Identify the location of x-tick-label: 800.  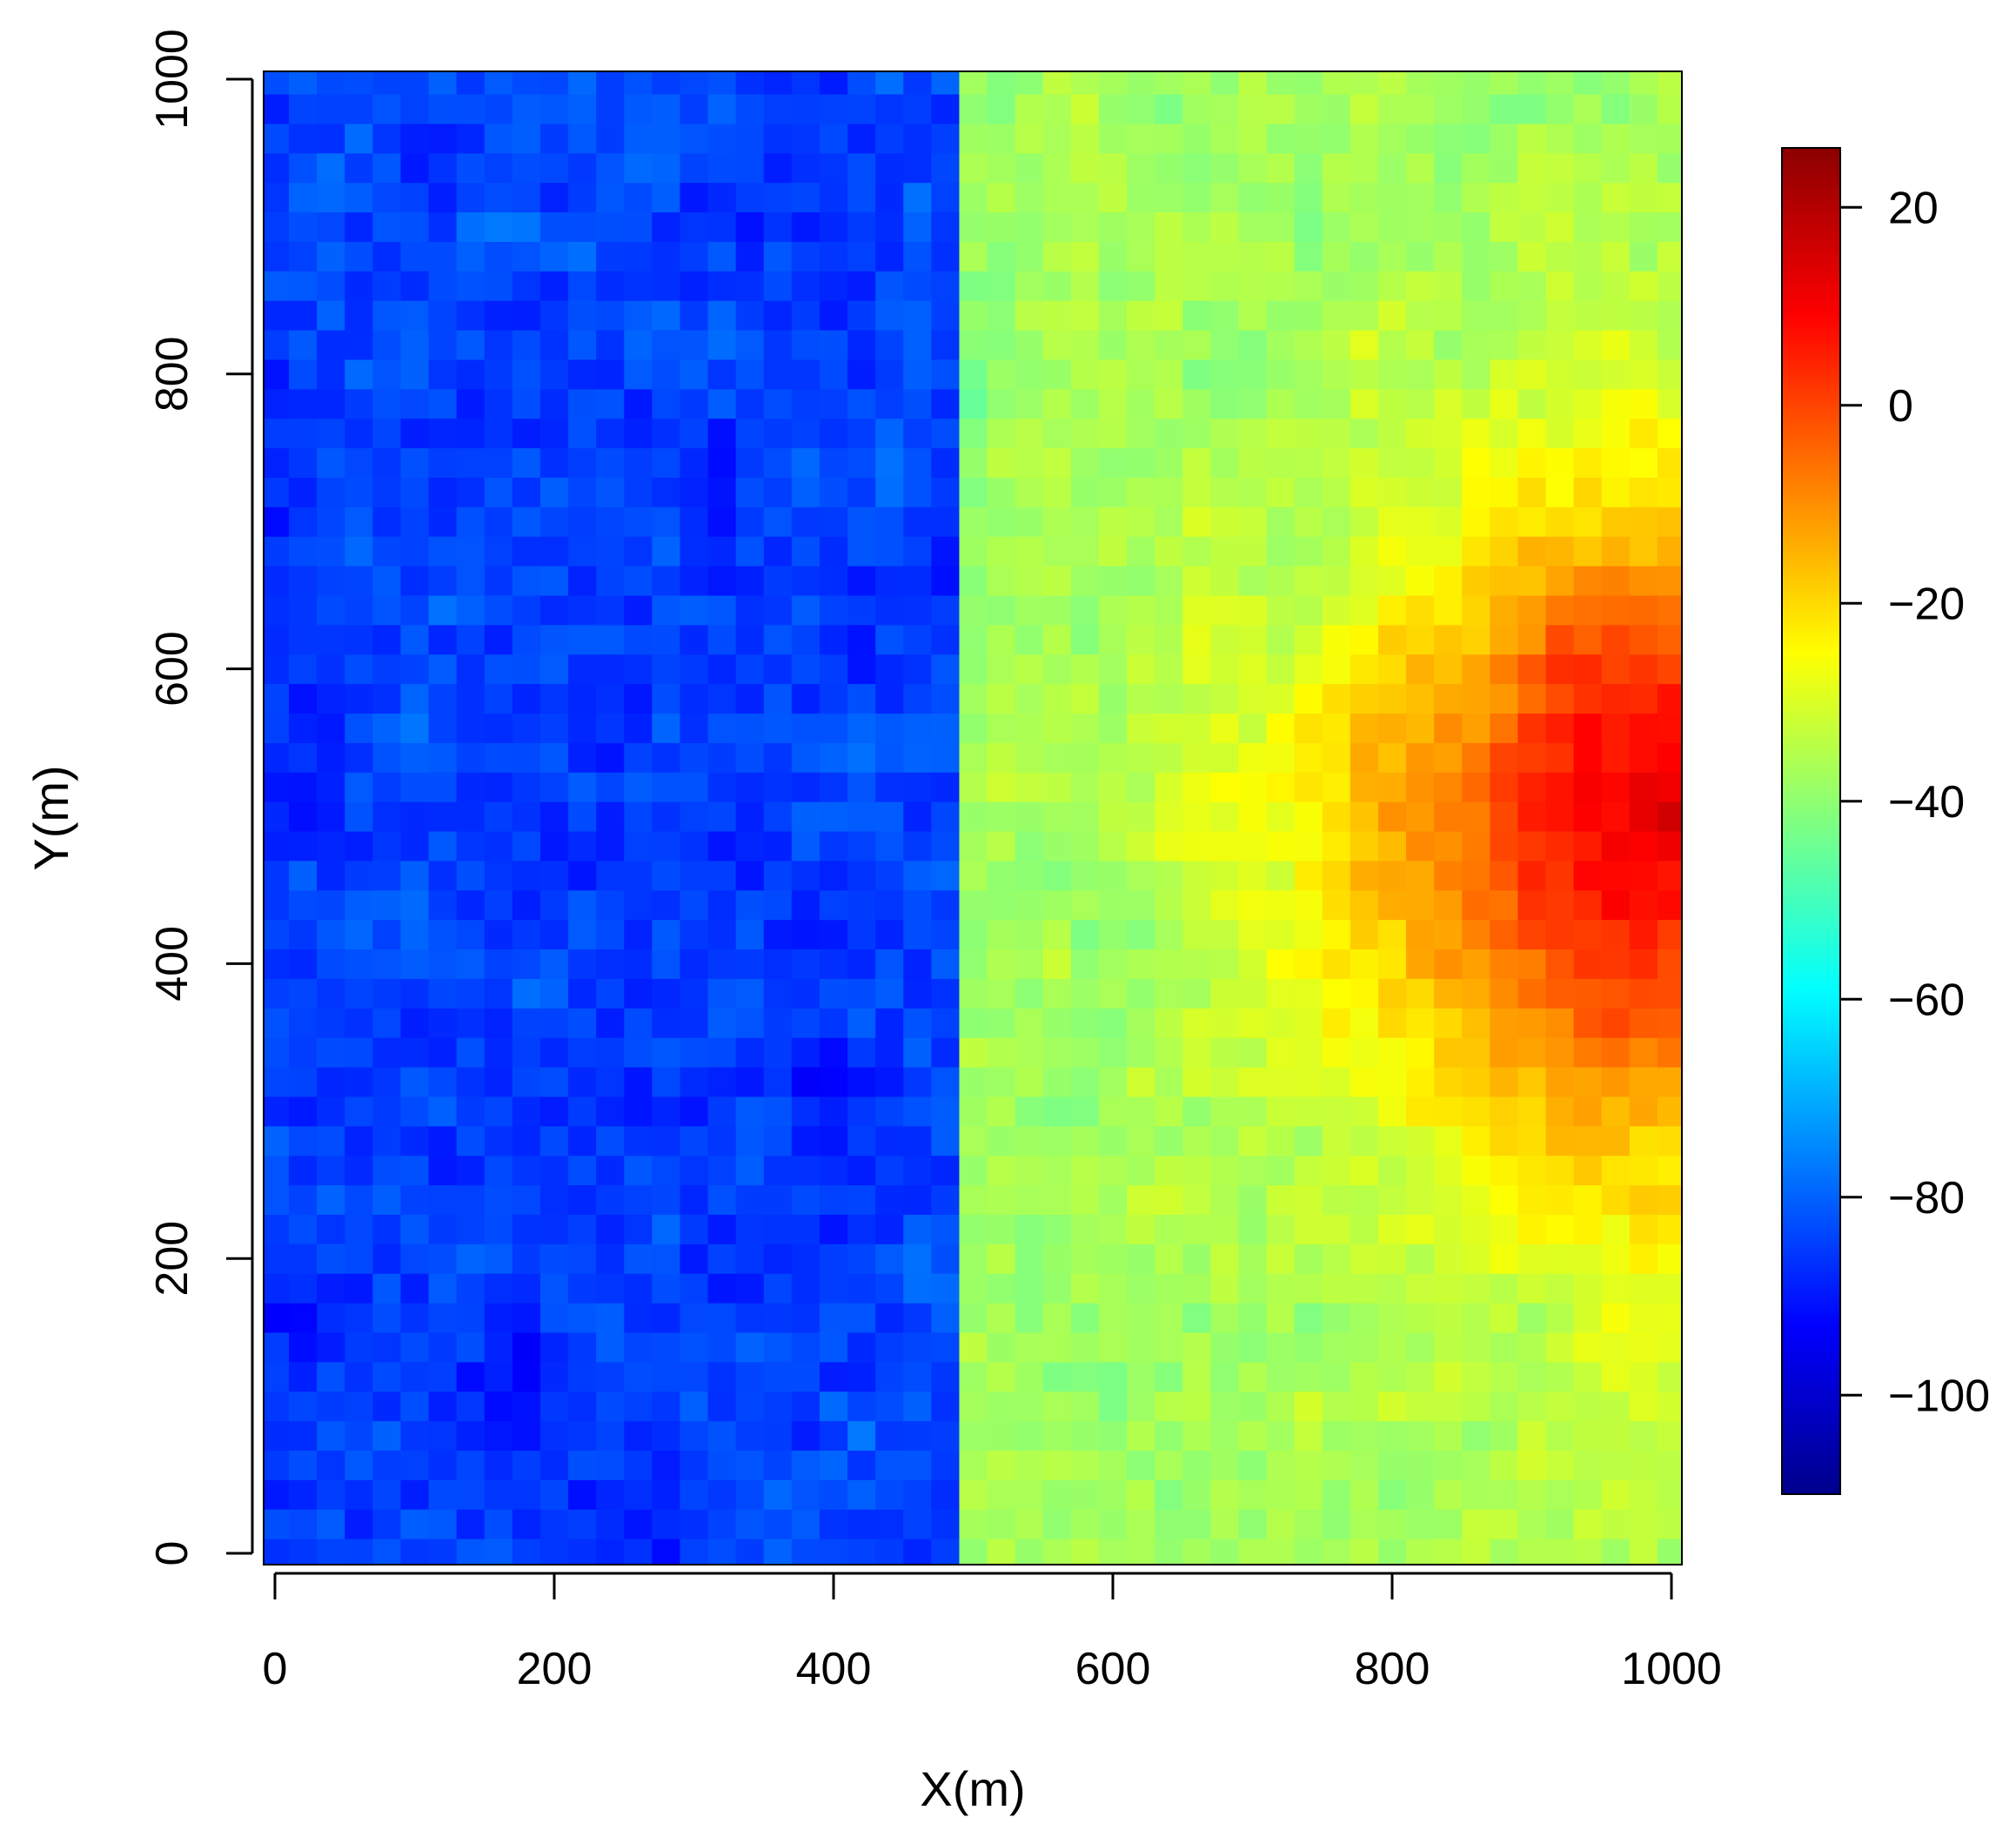
(1392, 1669).